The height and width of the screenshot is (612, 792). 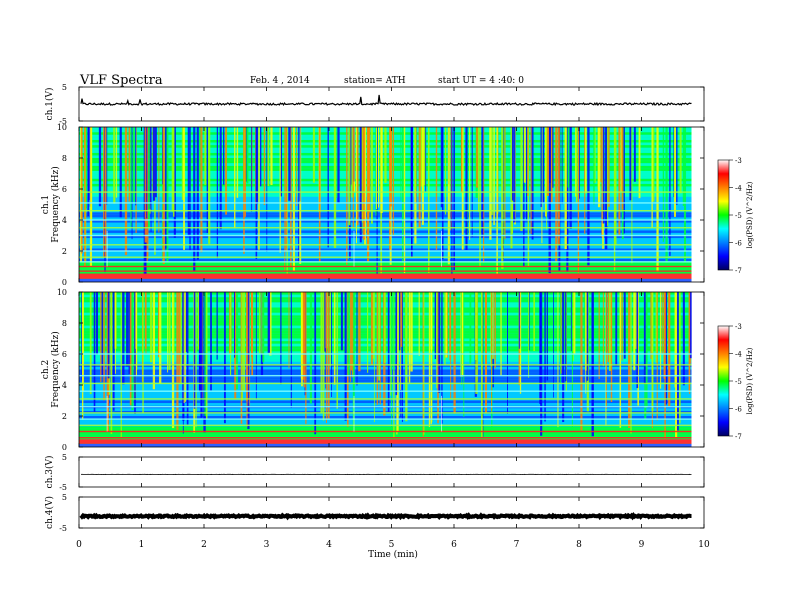 I want to click on voltage-axis-label: ch.4(V), so click(x=49, y=512).